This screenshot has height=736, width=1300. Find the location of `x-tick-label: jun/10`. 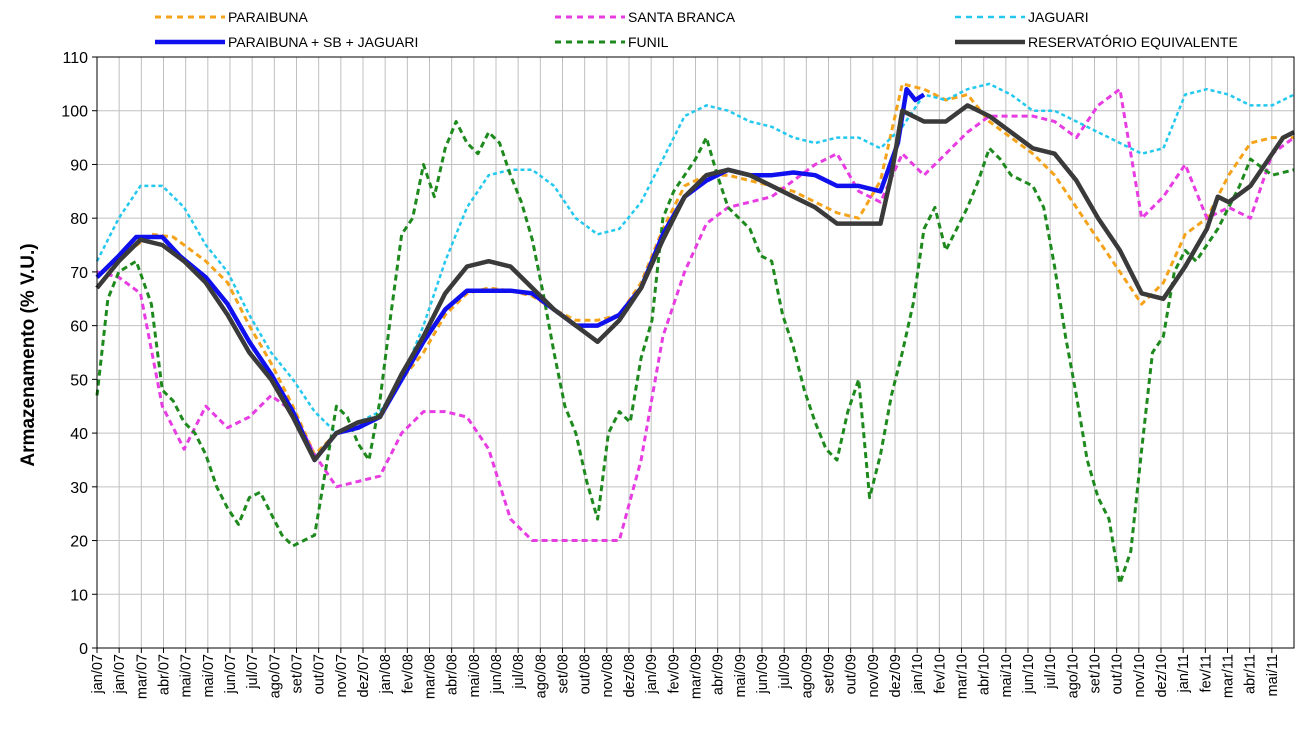

x-tick-label: jun/10 is located at coordinates (1029, 674).